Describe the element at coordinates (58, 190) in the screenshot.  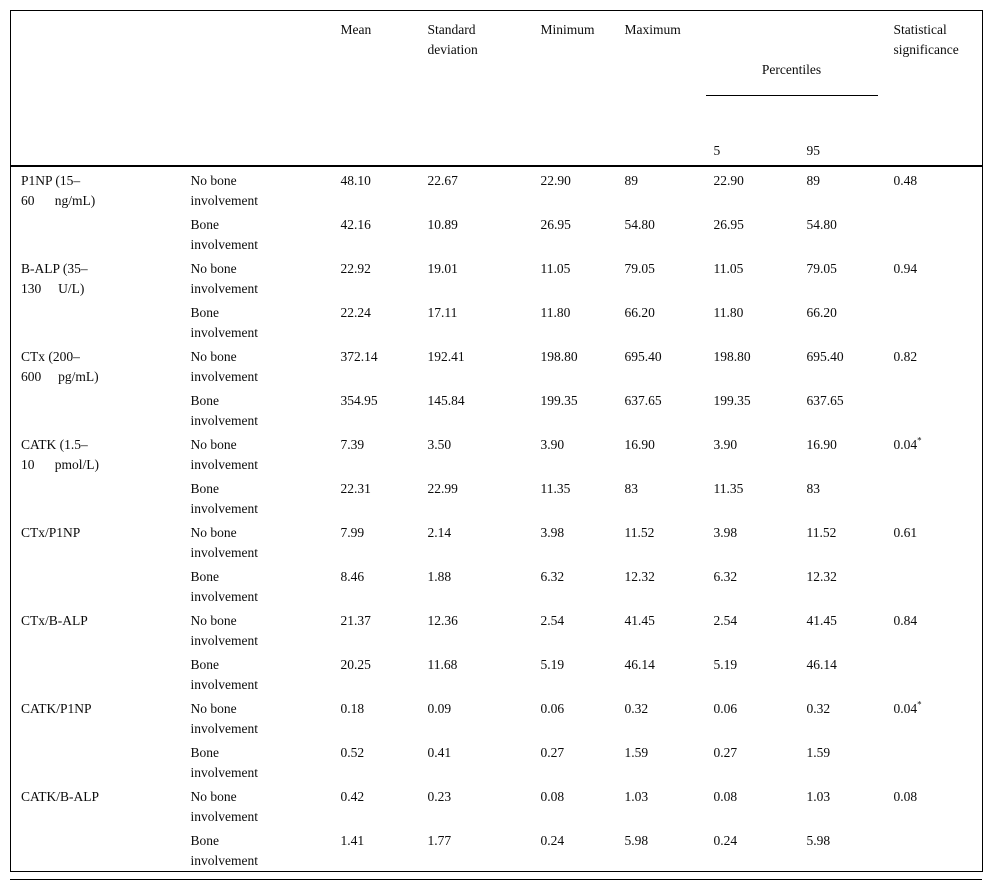
I see `biomarker-label: P1NP (15– 60 ng/mL)` at that location.